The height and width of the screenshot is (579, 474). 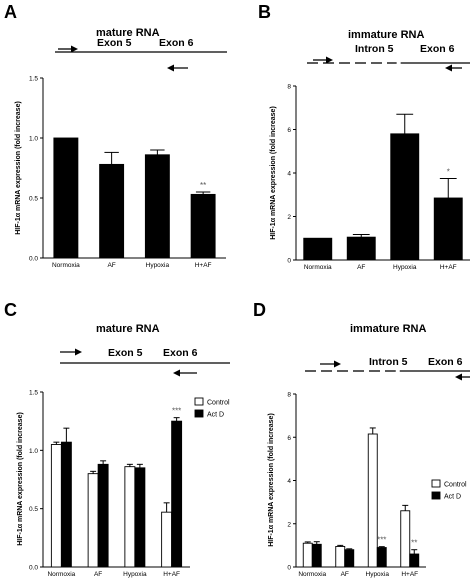 I want to click on panel-letter: A, so click(x=10, y=12).